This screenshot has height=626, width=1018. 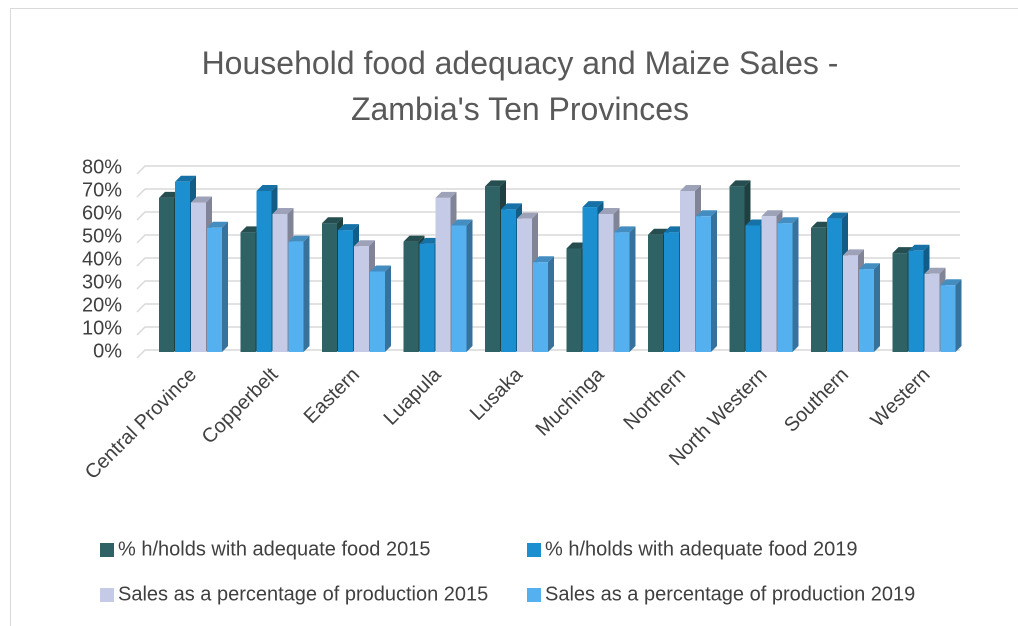 What do you see at coordinates (102, 259) in the screenshot?
I see `y-tick-label: 40%` at bounding box center [102, 259].